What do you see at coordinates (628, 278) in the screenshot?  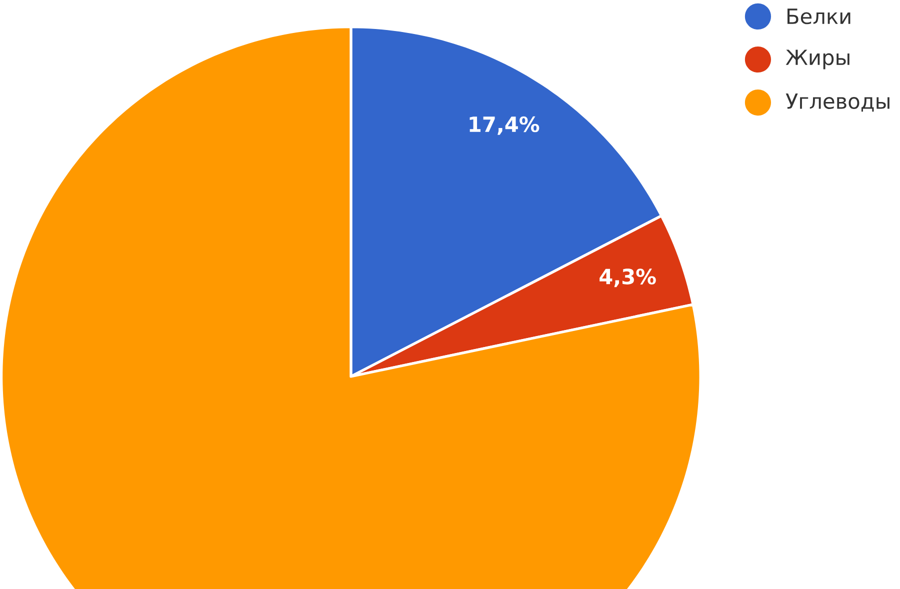 I see `data-label: 4,3%` at bounding box center [628, 278].